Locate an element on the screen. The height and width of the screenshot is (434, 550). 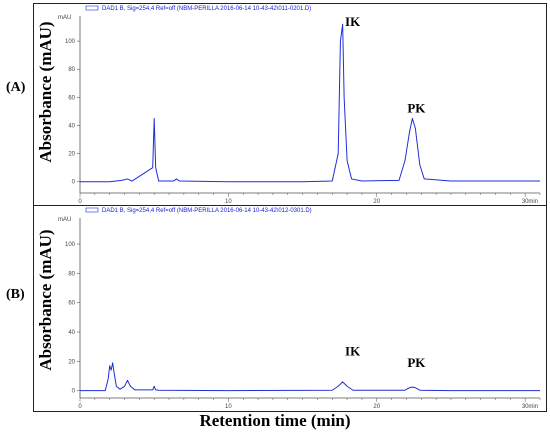
panel-a-peak-label-pk: PK is located at coordinates (416, 107).